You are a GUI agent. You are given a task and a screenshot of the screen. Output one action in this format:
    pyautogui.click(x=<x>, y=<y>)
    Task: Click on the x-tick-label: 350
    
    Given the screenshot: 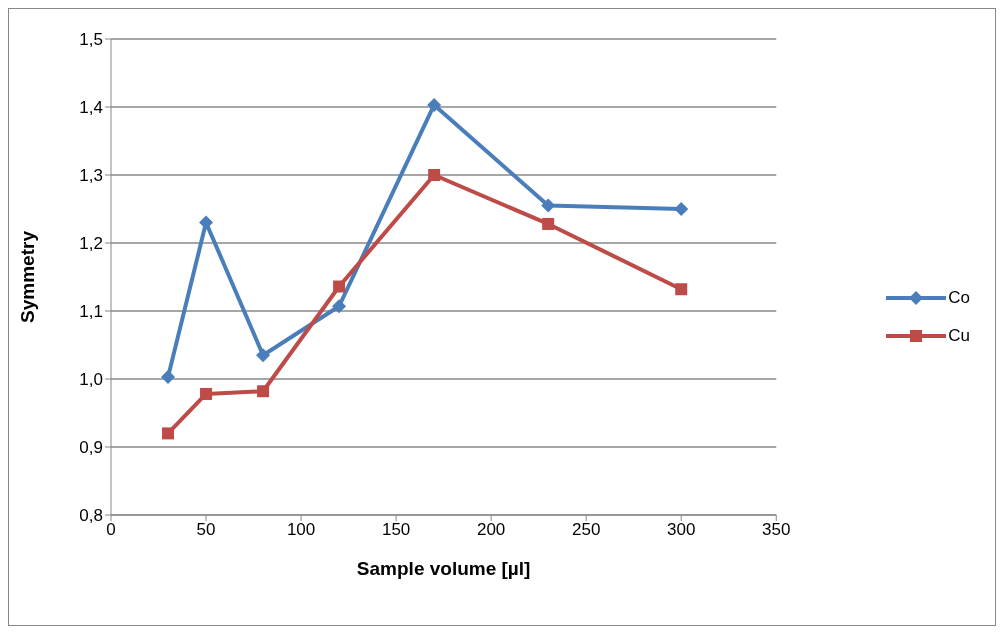 What is the action you would take?
    pyautogui.click(x=776, y=530)
    